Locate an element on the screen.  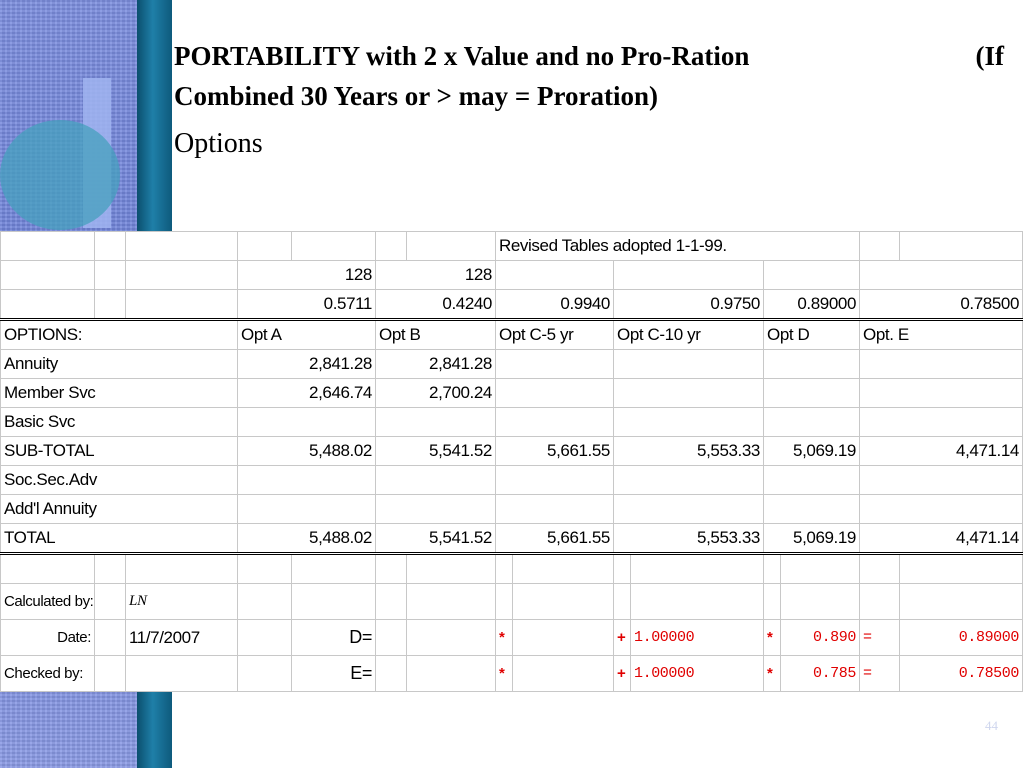
cell-128-a: 128 is located at coordinates (306, 275).